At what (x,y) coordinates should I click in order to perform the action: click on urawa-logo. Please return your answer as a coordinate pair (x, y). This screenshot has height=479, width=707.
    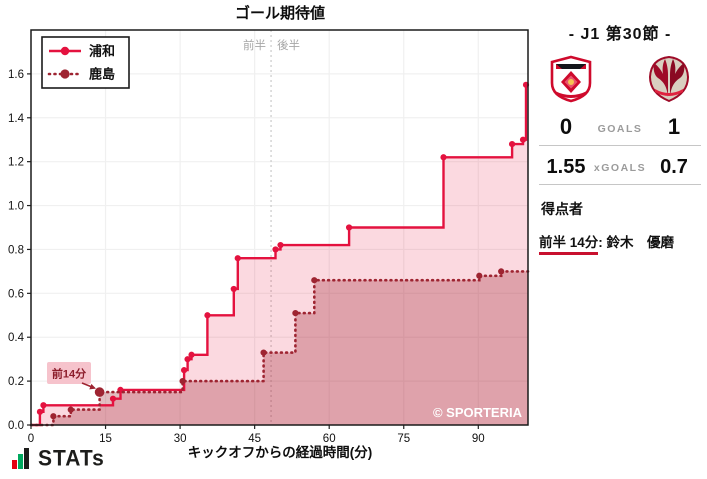
    Looking at the image, I should click on (571, 79).